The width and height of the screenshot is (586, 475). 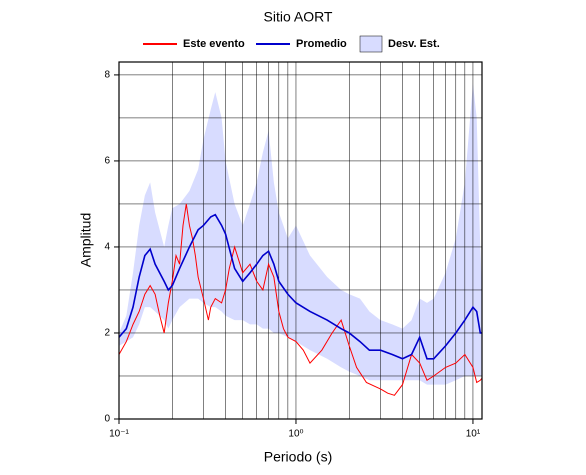 I want to click on y-axis-label: Amplitud, so click(x=86, y=240).